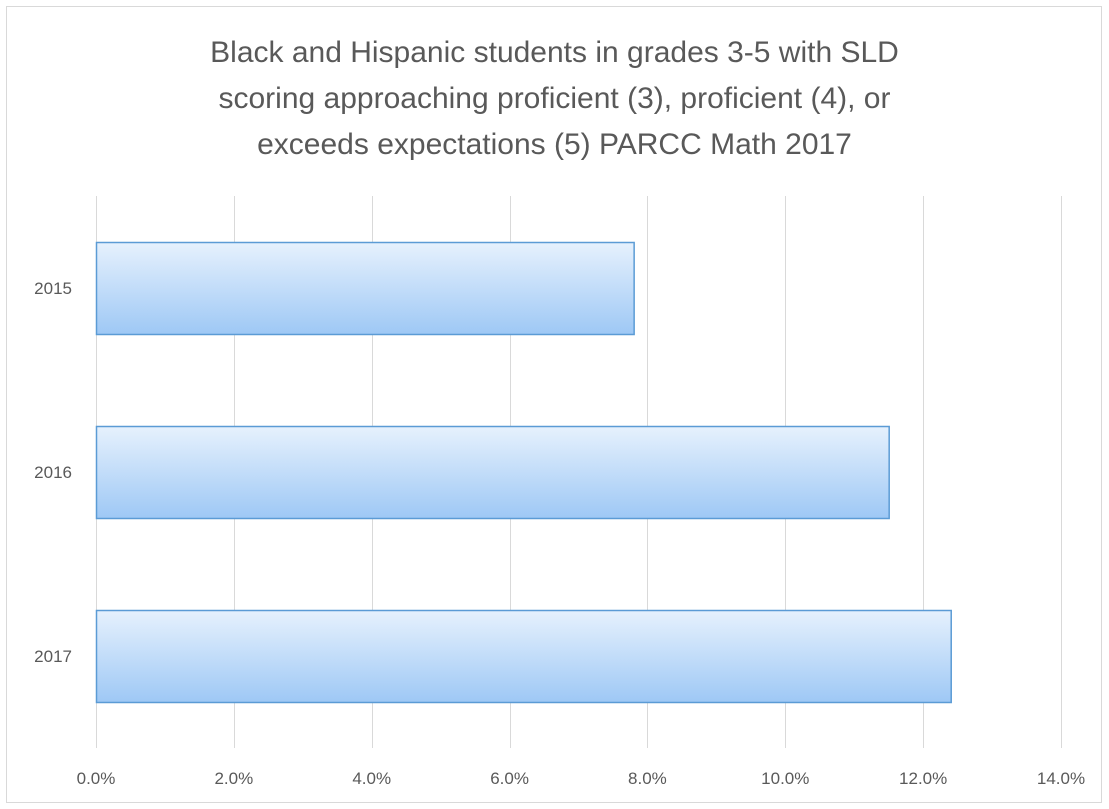  Describe the element at coordinates (523, 656) in the screenshot. I see `bar-2017` at that location.